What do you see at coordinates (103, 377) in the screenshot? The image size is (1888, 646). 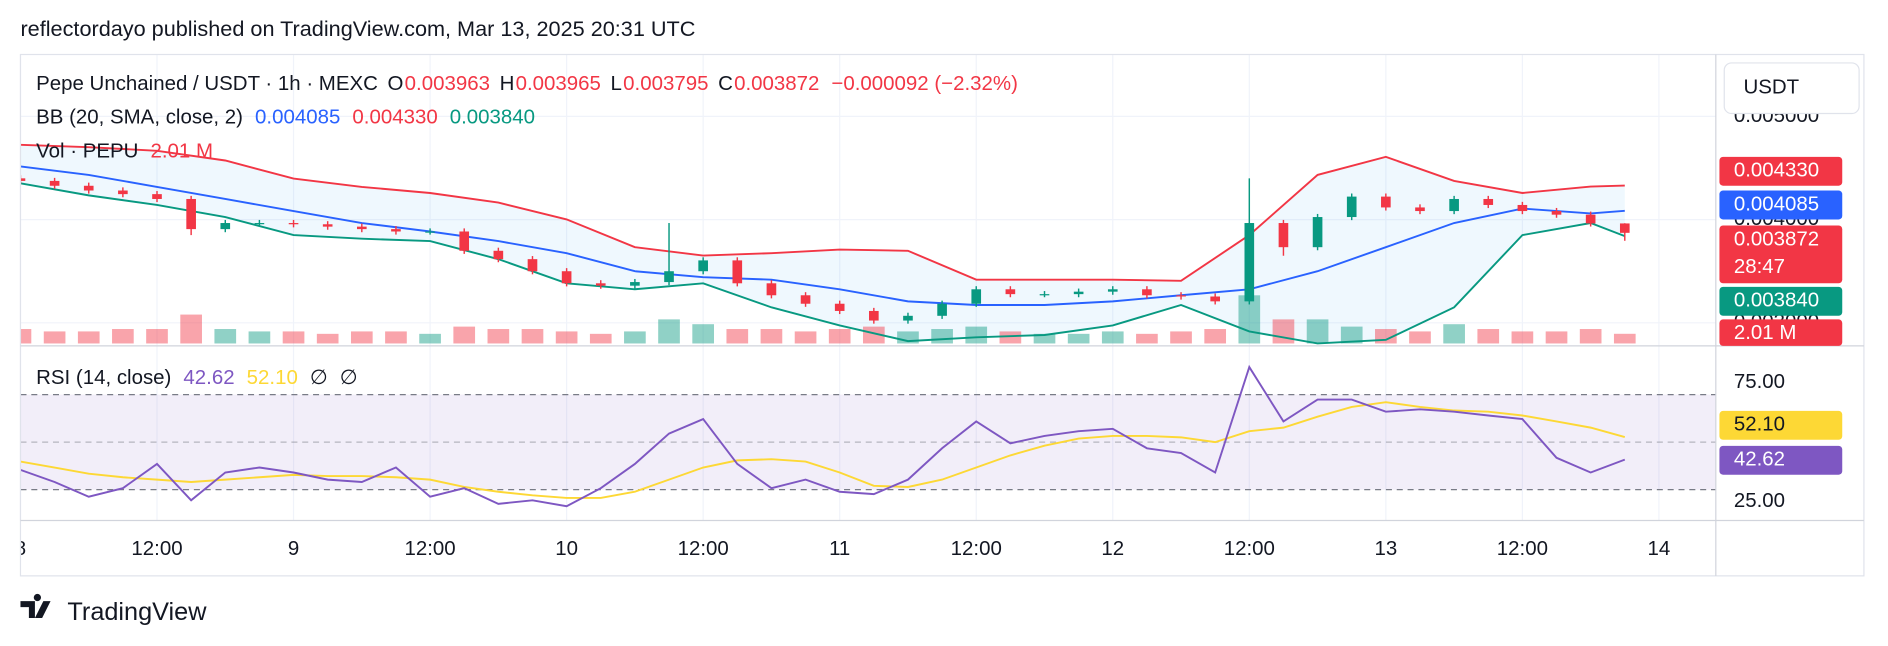 I see `legend-text: RSI (14, close)` at bounding box center [103, 377].